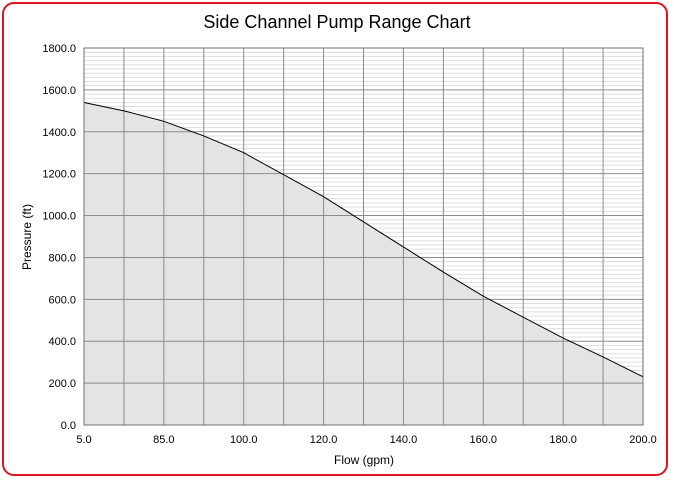 This screenshot has height=482, width=674. I want to click on y-tick-label: 200.0, so click(62, 384).